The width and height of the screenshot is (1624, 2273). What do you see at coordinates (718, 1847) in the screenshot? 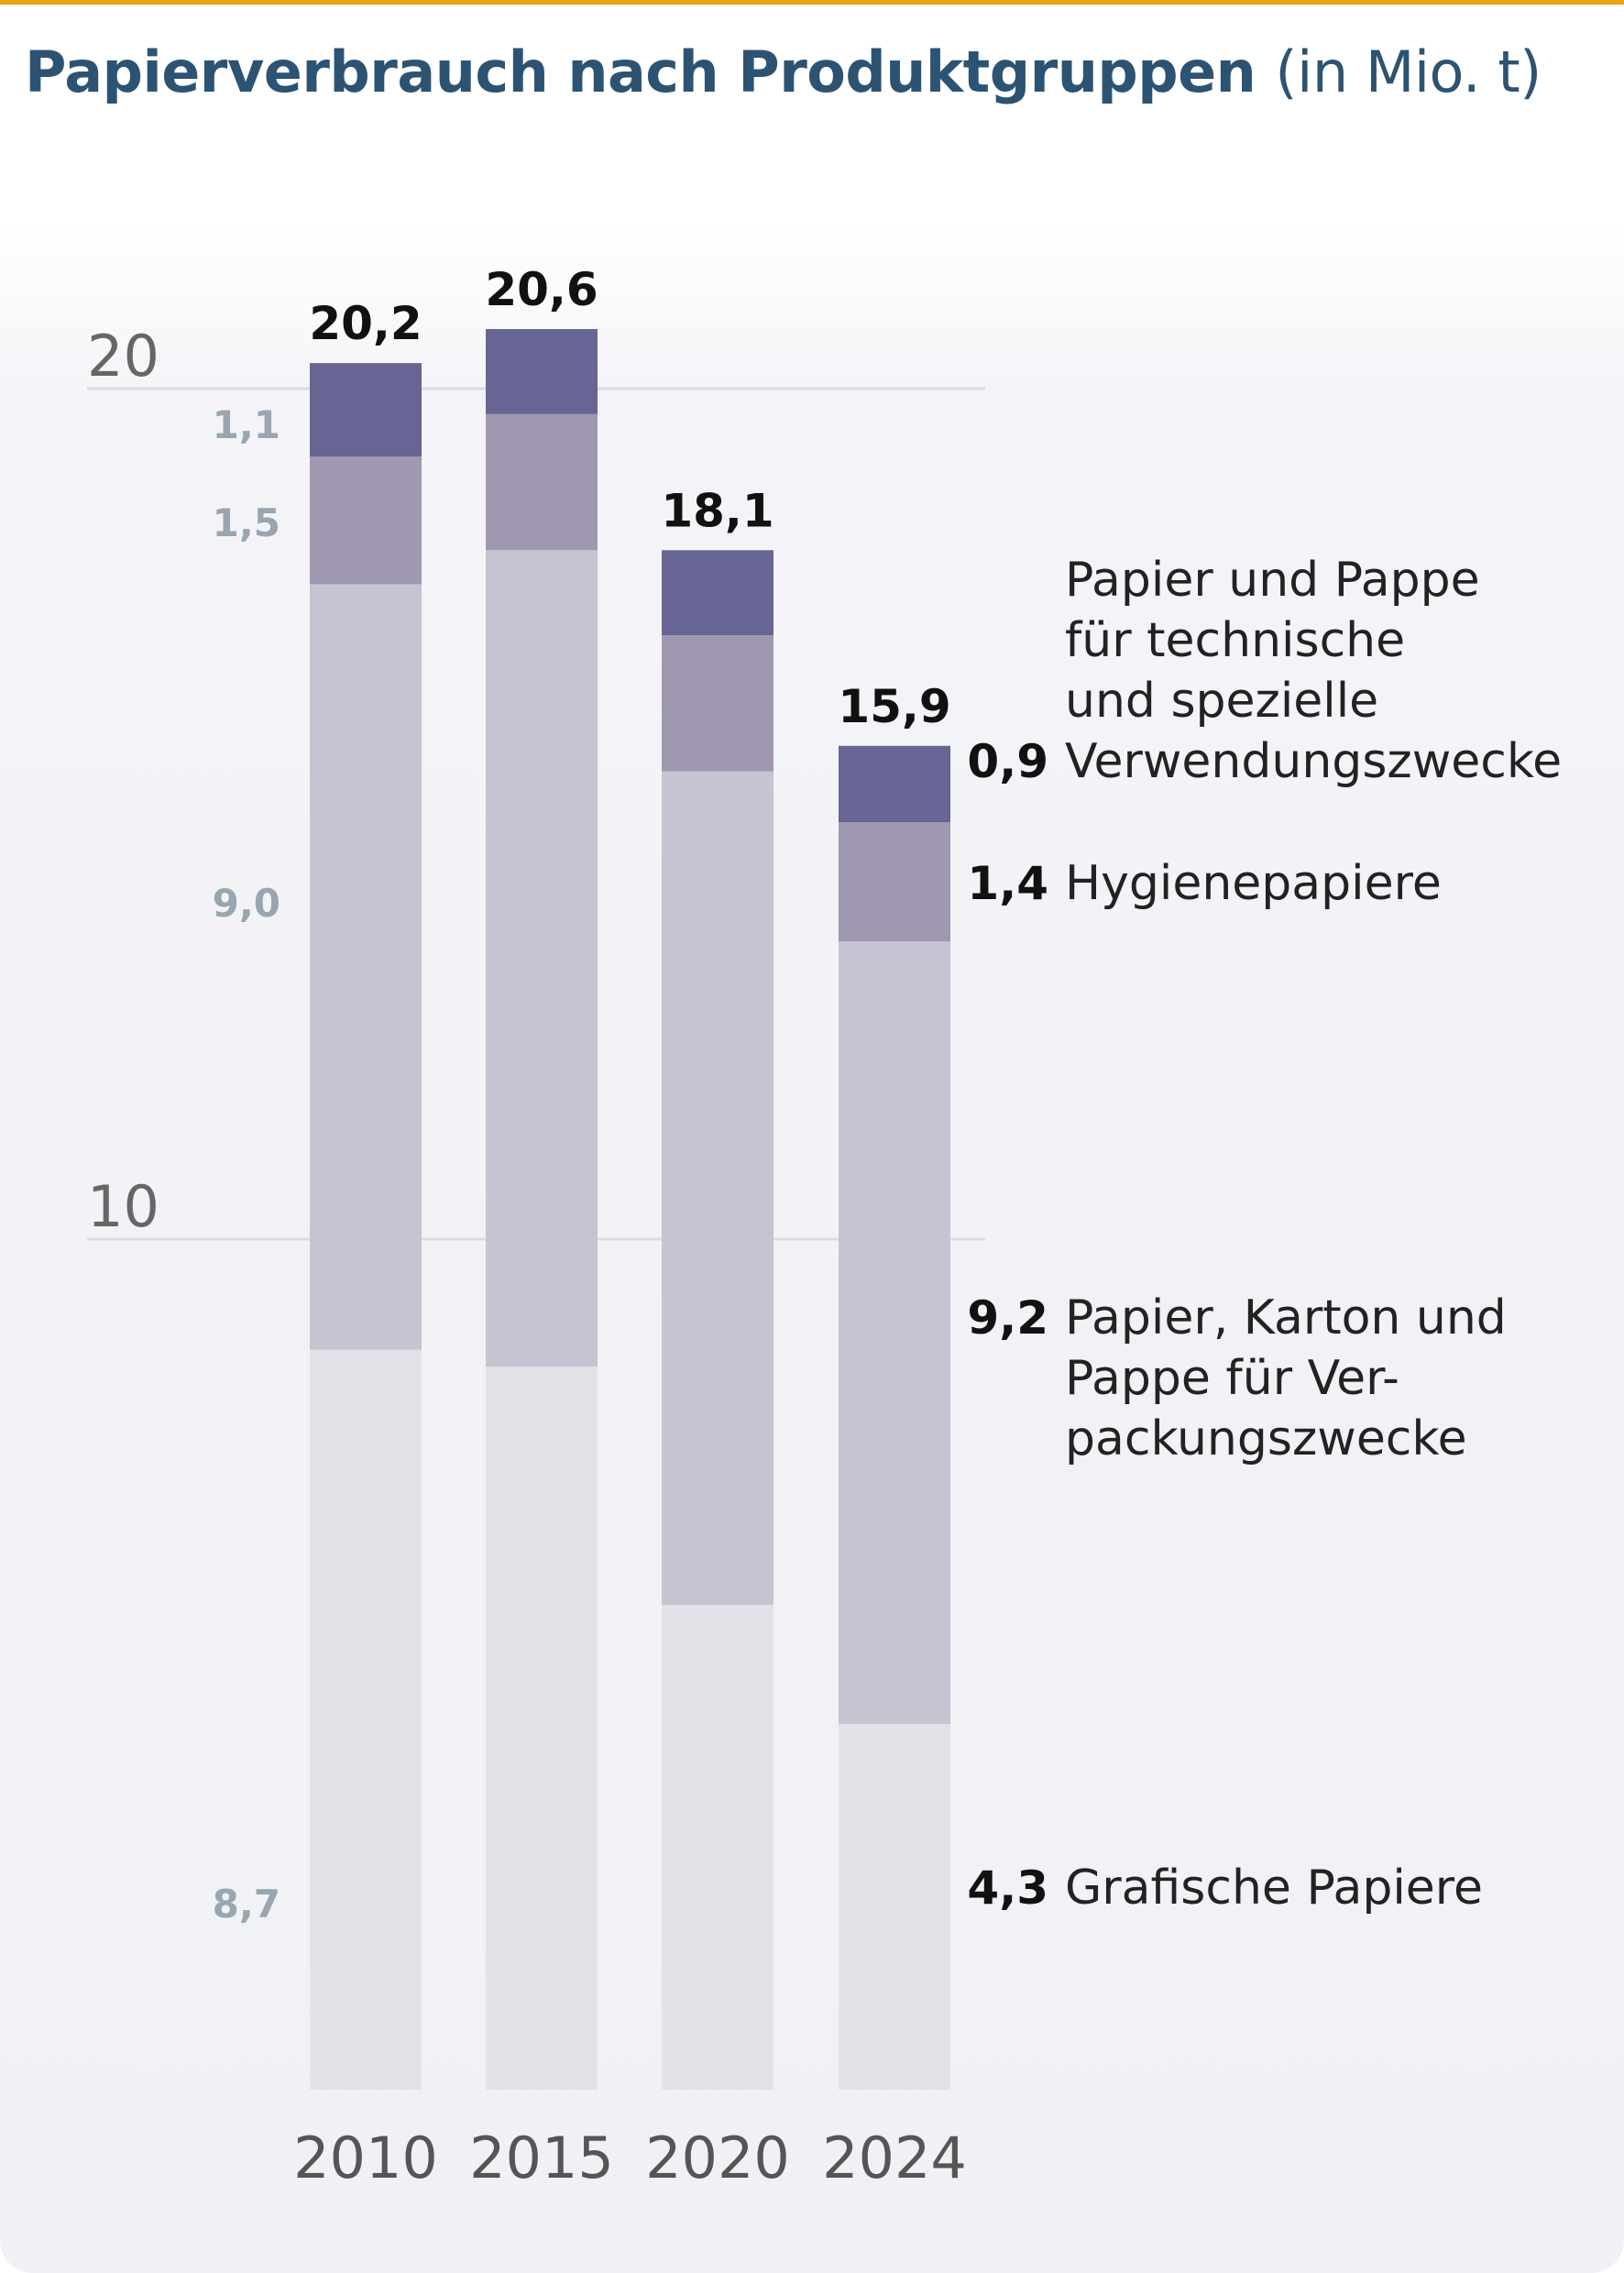
I see `bar-2020-grafisch` at bounding box center [718, 1847].